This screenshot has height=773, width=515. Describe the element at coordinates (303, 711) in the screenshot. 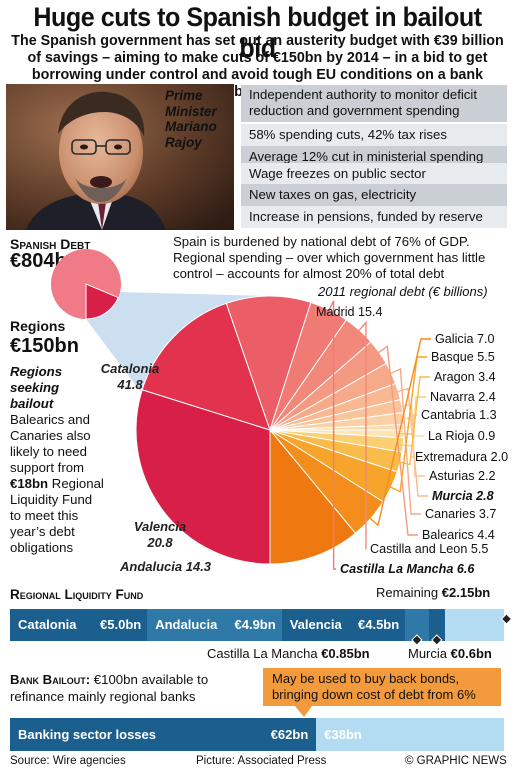

I see `callout-pointer` at that location.